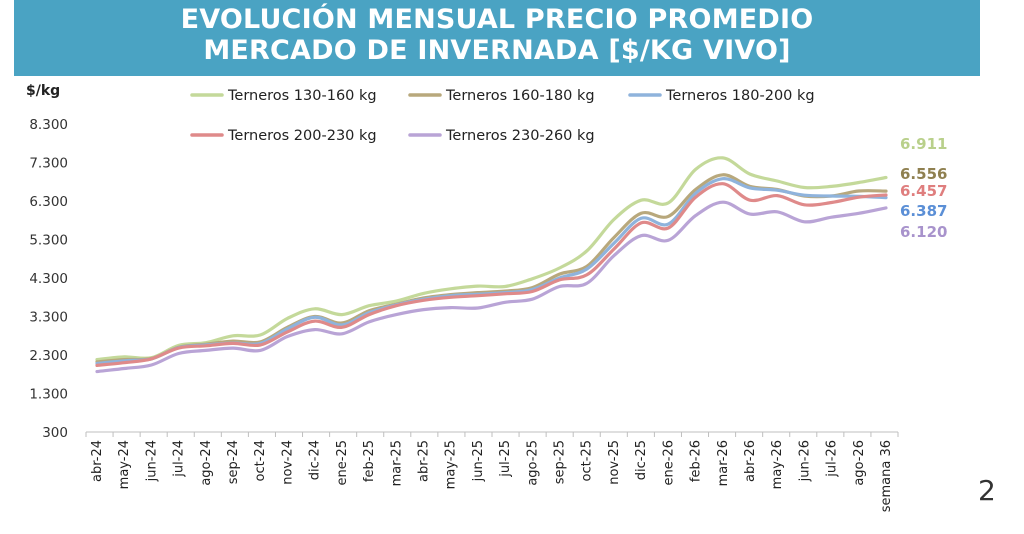 This screenshot has width=1024, height=534. Describe the element at coordinates (302, 136) in the screenshot. I see `legend-entry-label: Terneros 200-230 kg` at that location.